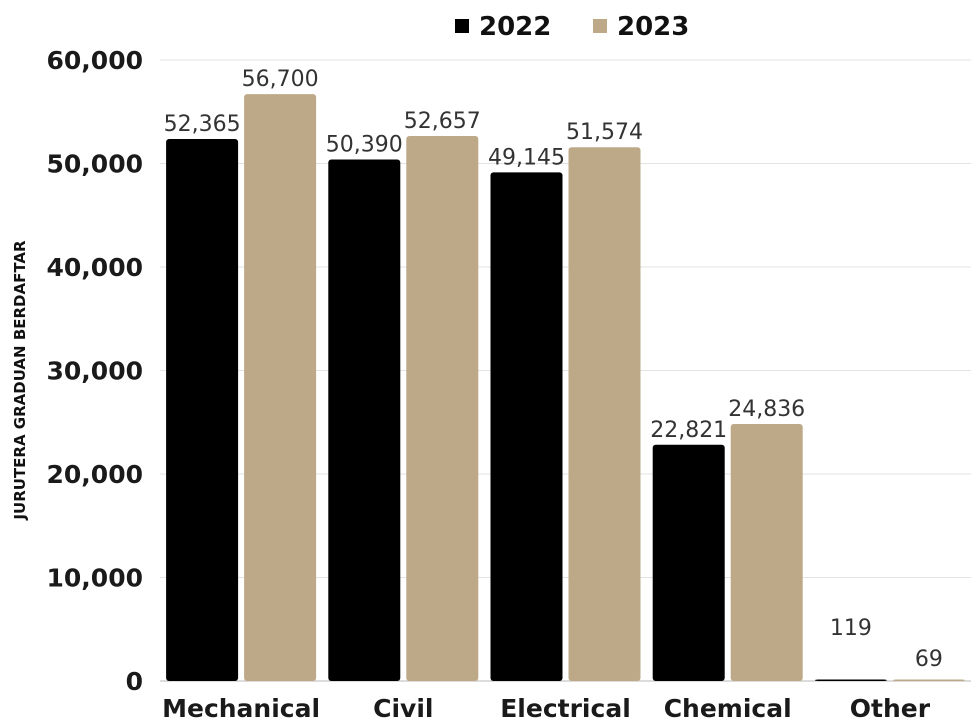 This screenshot has height=722, width=971. What do you see at coordinates (364, 420) in the screenshot?
I see `bar-2022-civil` at bounding box center [364, 420].